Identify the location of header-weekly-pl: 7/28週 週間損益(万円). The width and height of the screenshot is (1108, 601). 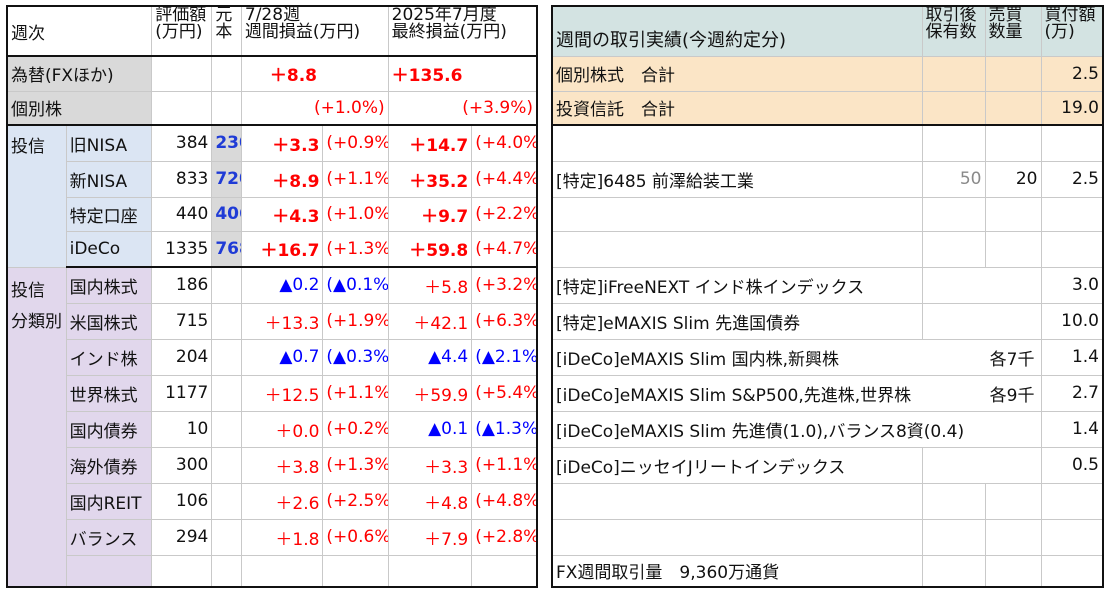
(314, 31).